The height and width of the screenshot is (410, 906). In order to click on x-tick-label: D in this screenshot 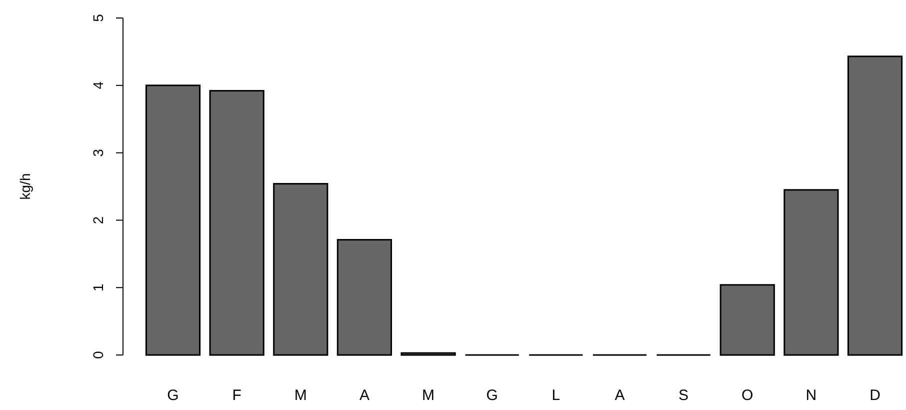, I will do `click(875, 395)`.